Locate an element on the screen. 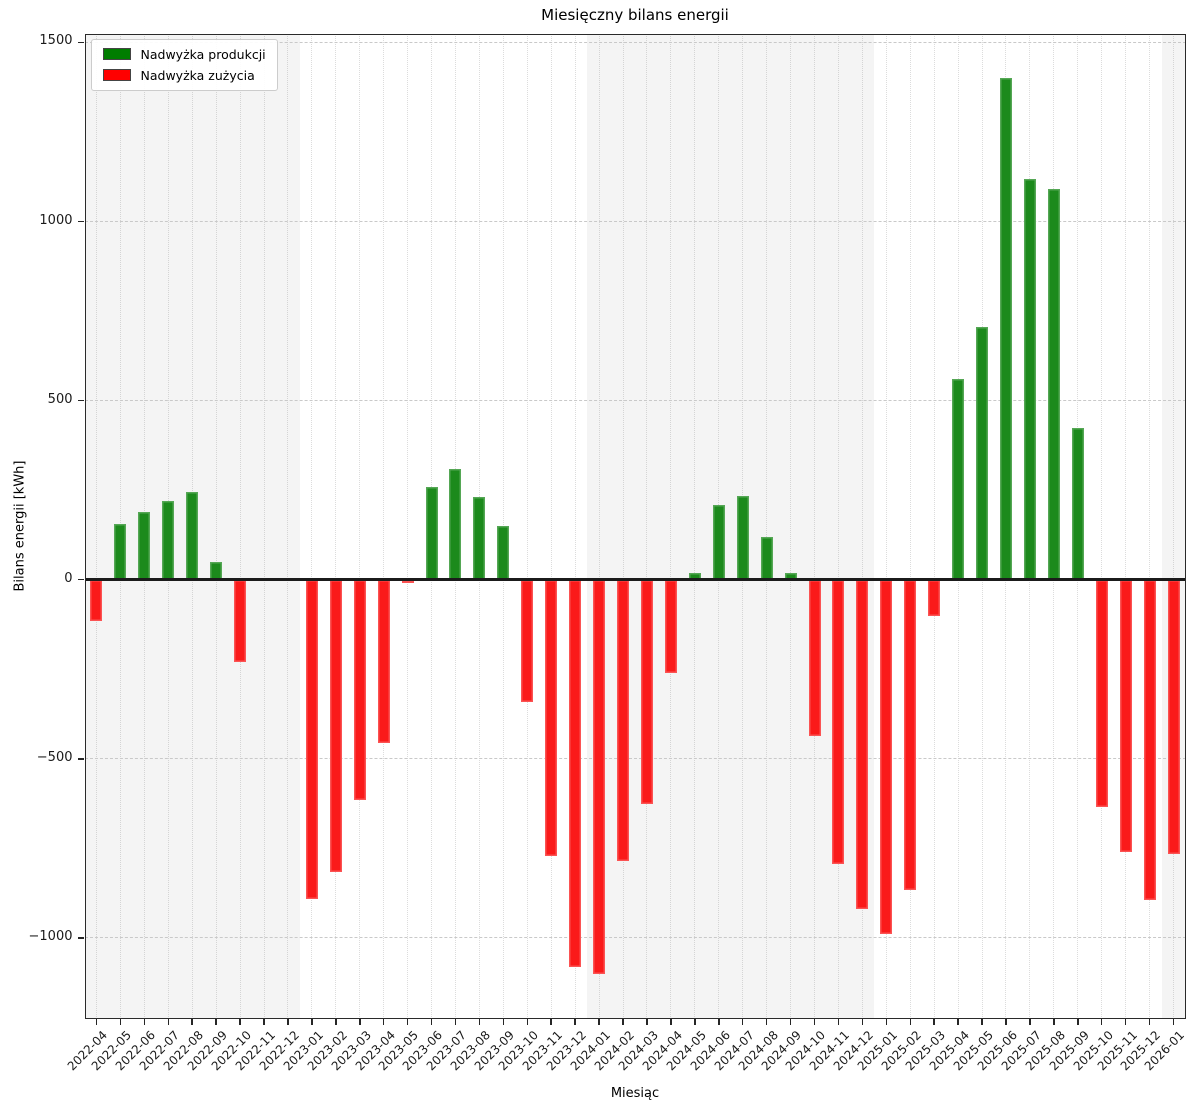 This screenshot has height=1107, width=1200. zero-line is located at coordinates (635, 579).